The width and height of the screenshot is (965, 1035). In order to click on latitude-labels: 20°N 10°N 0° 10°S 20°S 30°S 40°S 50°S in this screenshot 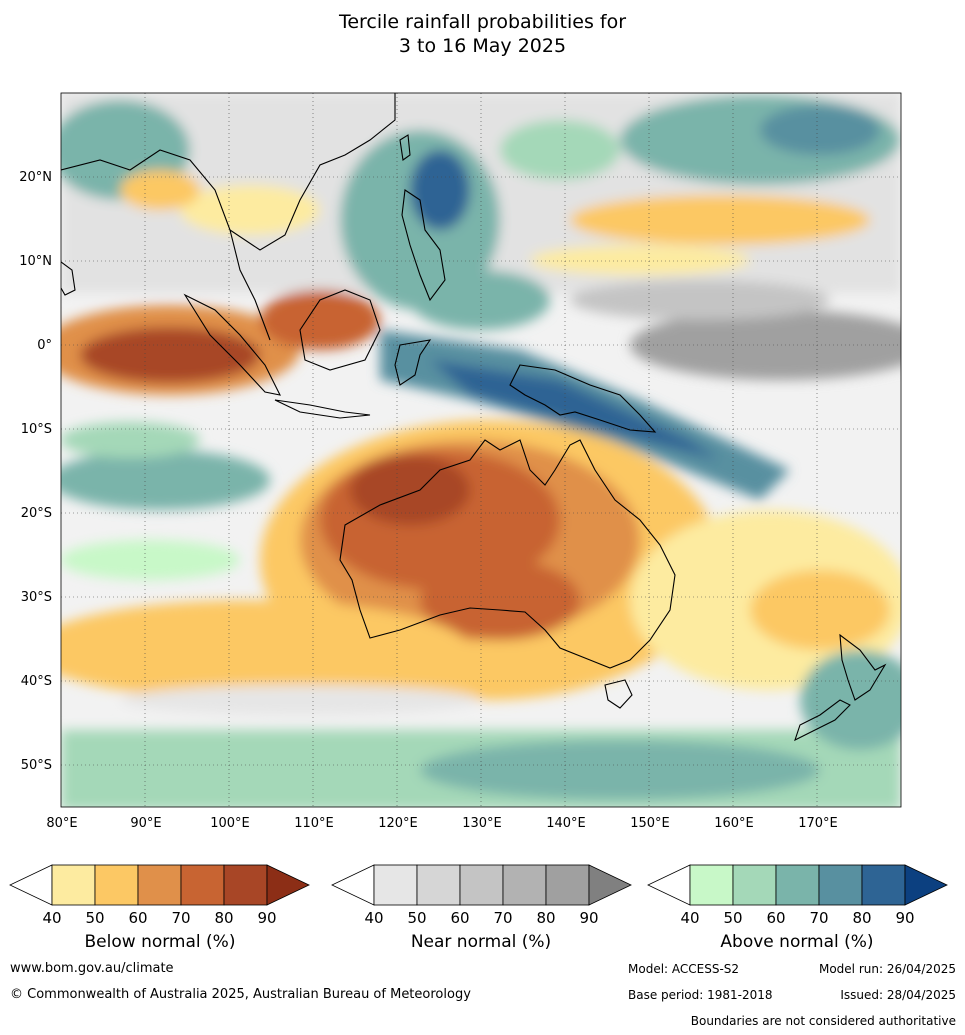, I will do `click(35, 471)`.